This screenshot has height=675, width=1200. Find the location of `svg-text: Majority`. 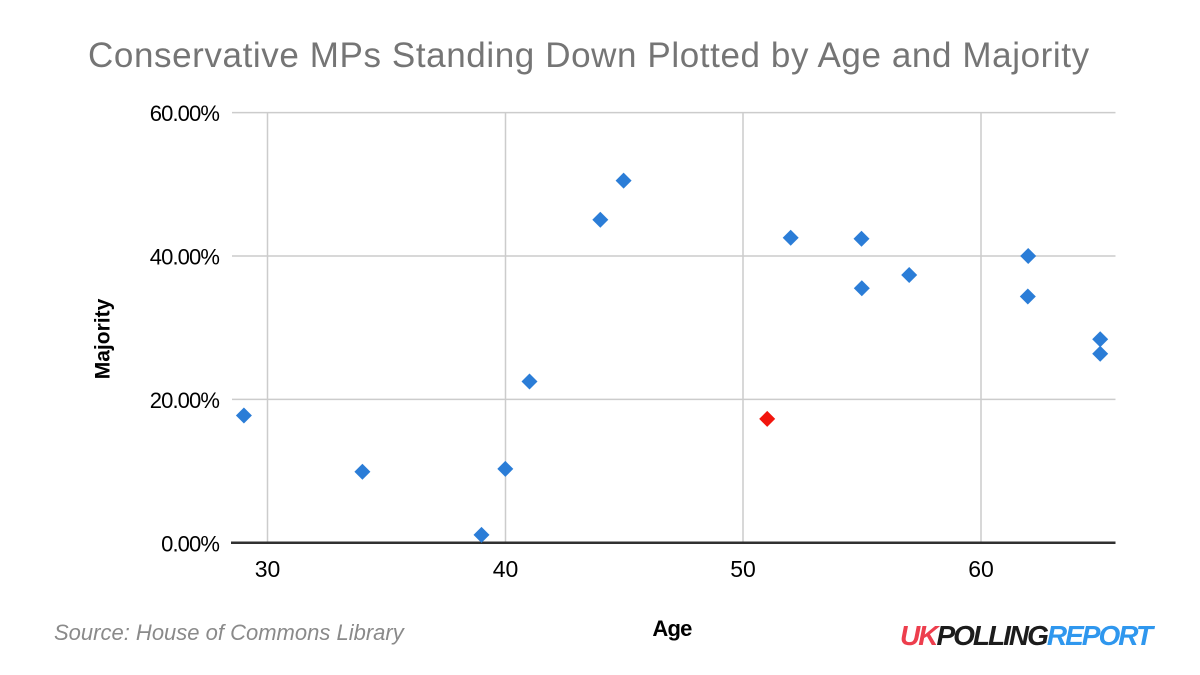

svg-text: Majority is located at coordinates (103, 338).